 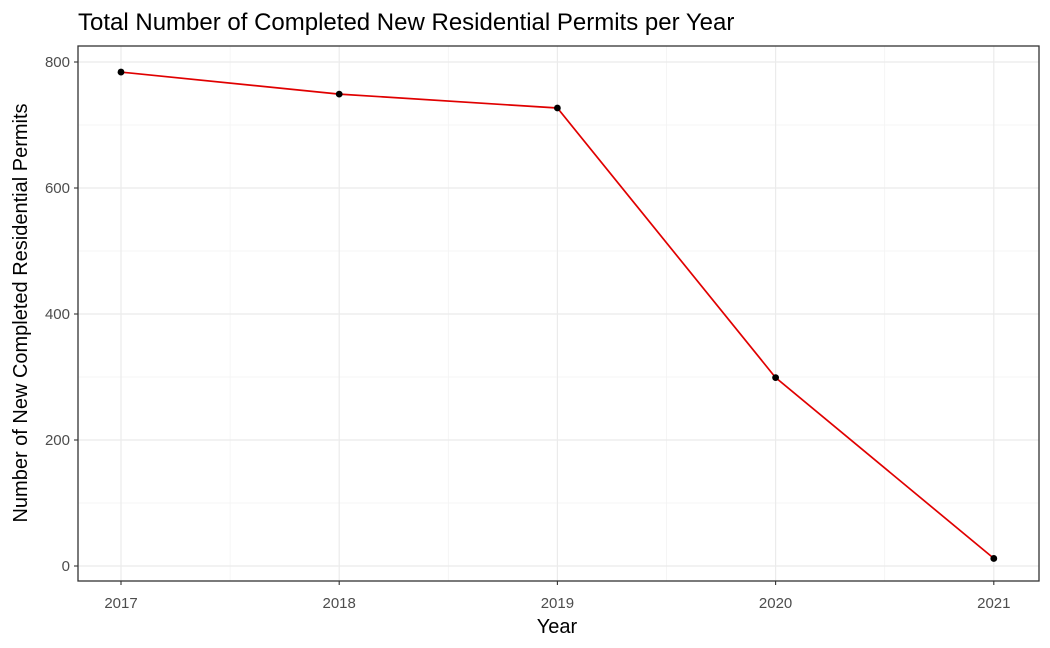 What do you see at coordinates (57, 314) in the screenshot?
I see `y-tick-label: 400` at bounding box center [57, 314].